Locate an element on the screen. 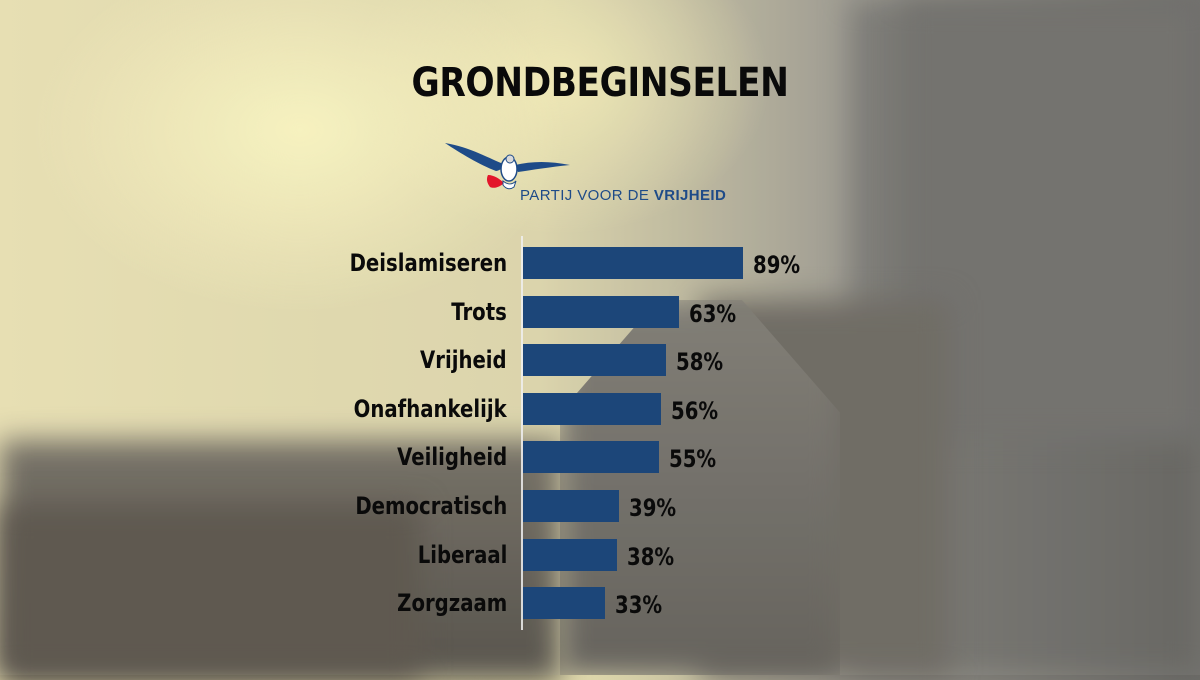 The image size is (1200, 680). value-label: 58% is located at coordinates (700, 362).